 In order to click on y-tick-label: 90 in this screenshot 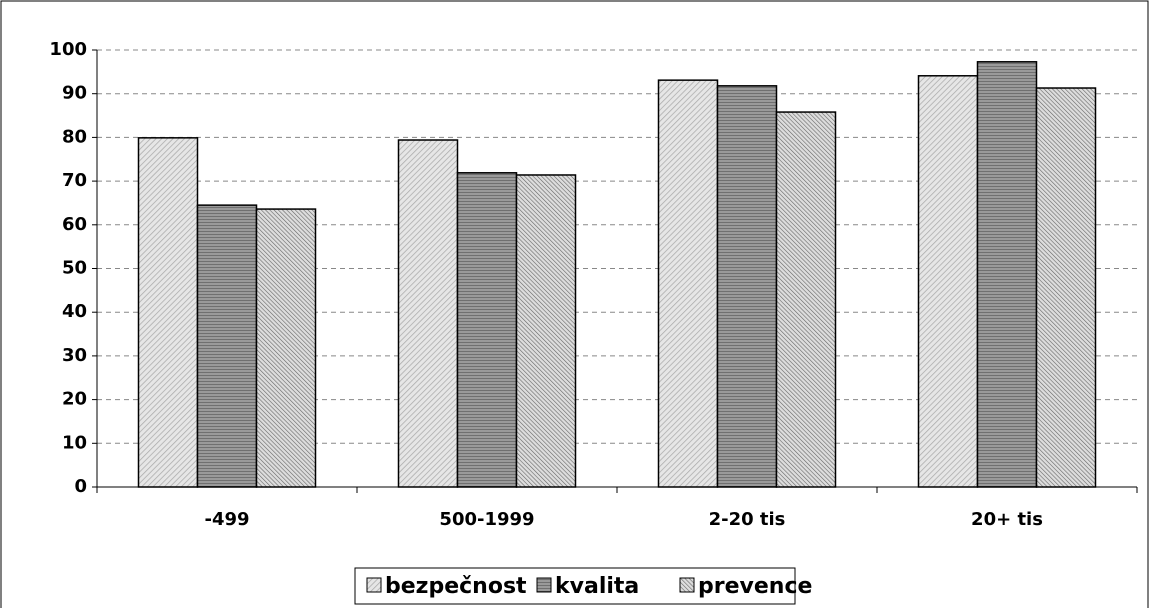, I will do `click(74, 93)`.